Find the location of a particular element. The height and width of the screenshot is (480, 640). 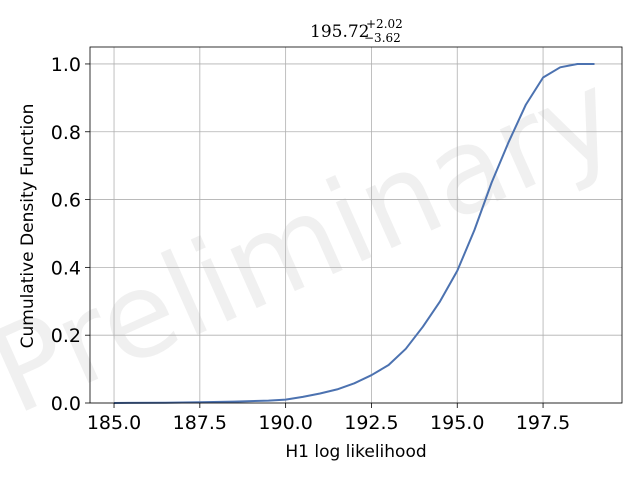

x-tick-label: 185.0 is located at coordinates (114, 423).